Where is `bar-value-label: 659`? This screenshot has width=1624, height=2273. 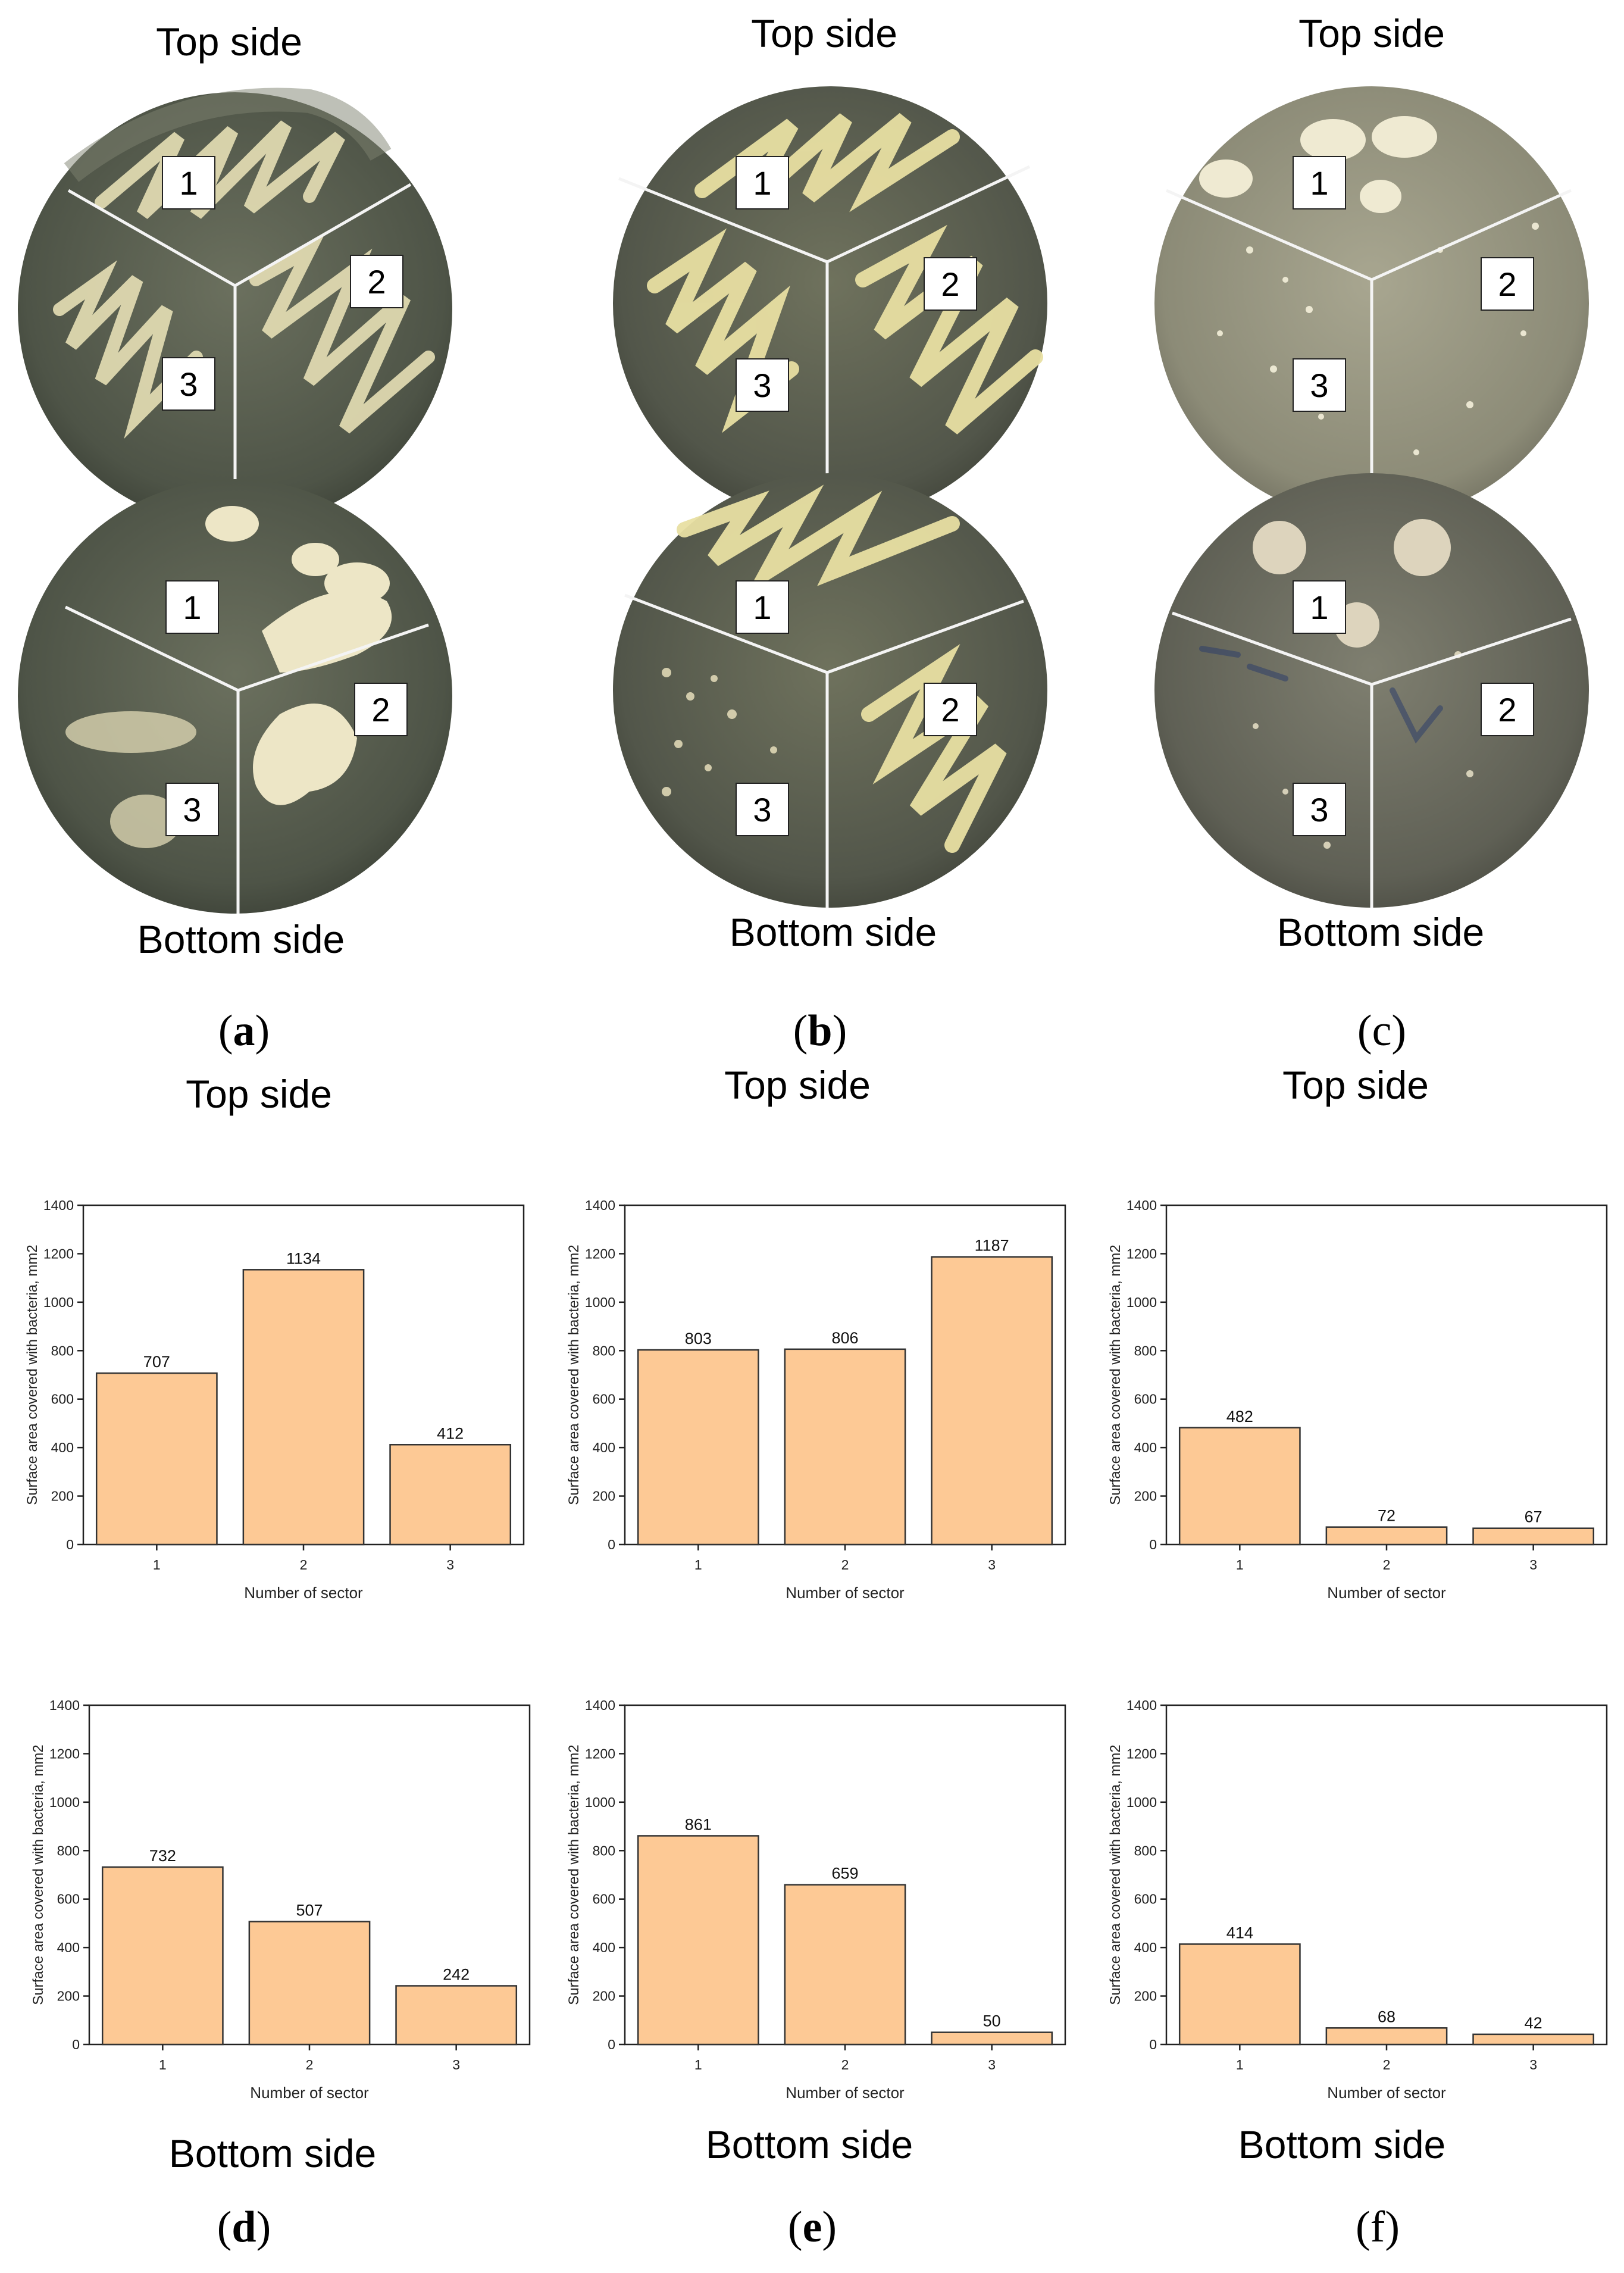
bar-value-label: 659 is located at coordinates (844, 1874).